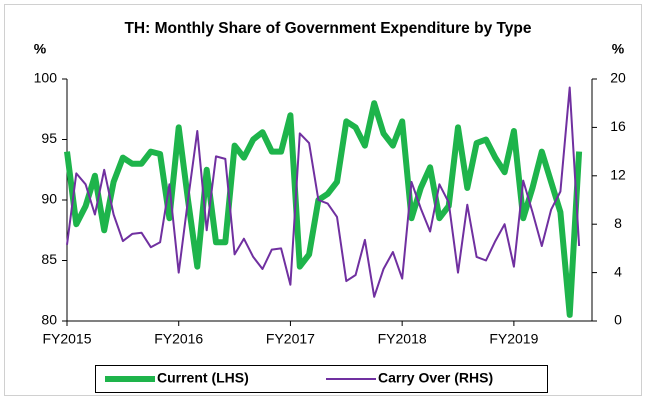 This screenshot has width=646, height=401. What do you see at coordinates (49, 320) in the screenshot?
I see `y-tick-label: 80` at bounding box center [49, 320].